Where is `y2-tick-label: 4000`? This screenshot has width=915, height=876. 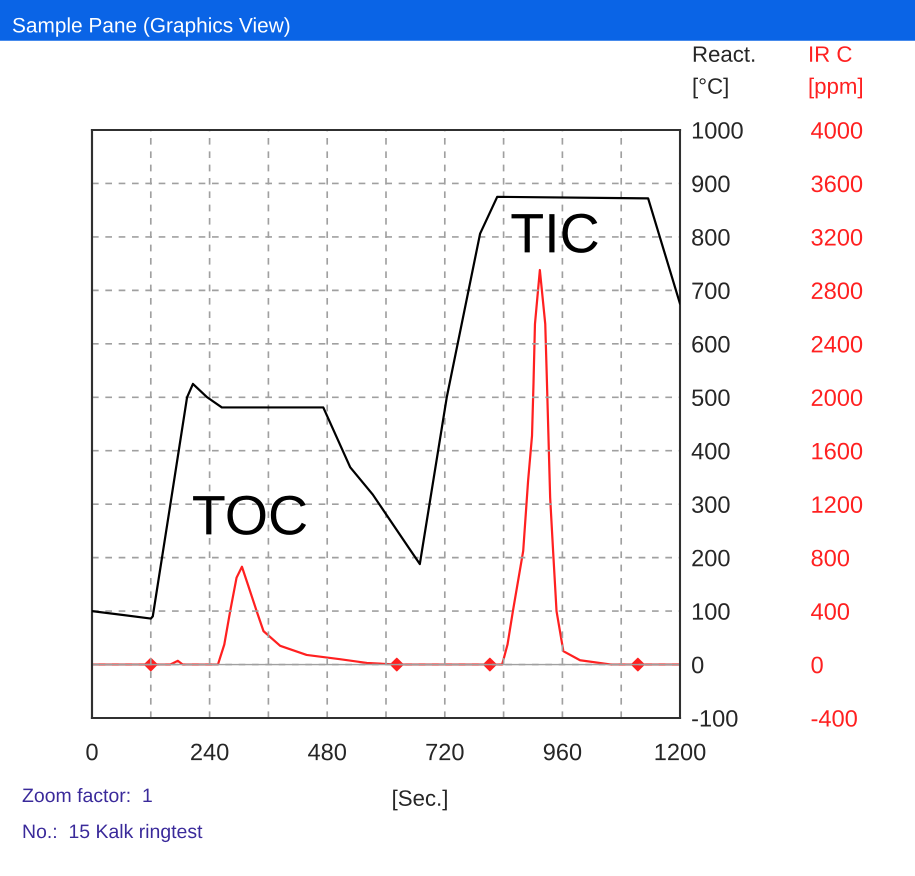 y2-tick-label: 4000 is located at coordinates (836, 130).